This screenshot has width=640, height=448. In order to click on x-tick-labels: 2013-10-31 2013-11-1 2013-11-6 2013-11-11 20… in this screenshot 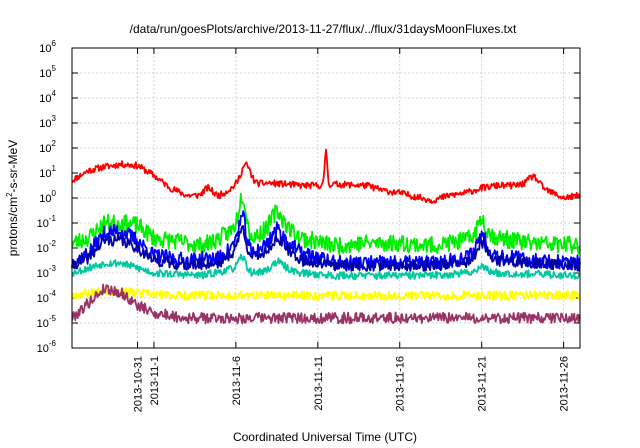, I will do `click(352, 384)`.